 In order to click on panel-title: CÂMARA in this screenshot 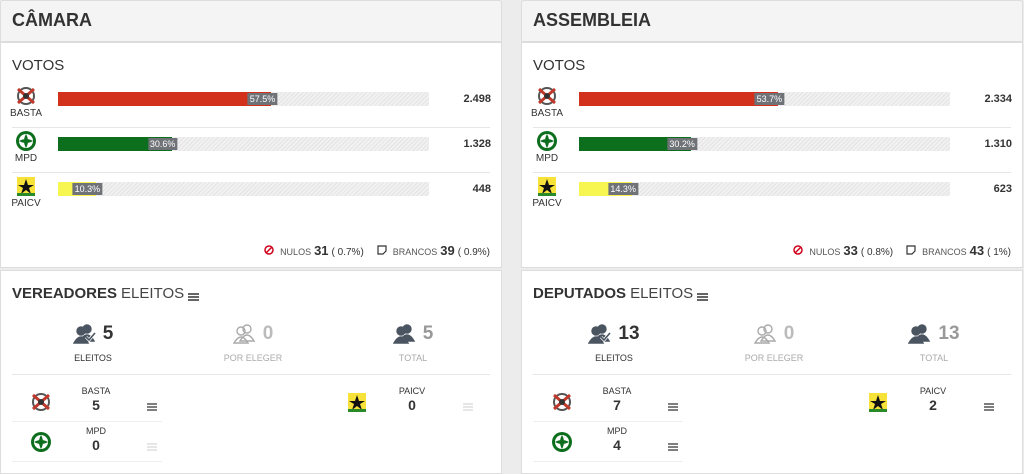, I will do `click(52, 20)`.